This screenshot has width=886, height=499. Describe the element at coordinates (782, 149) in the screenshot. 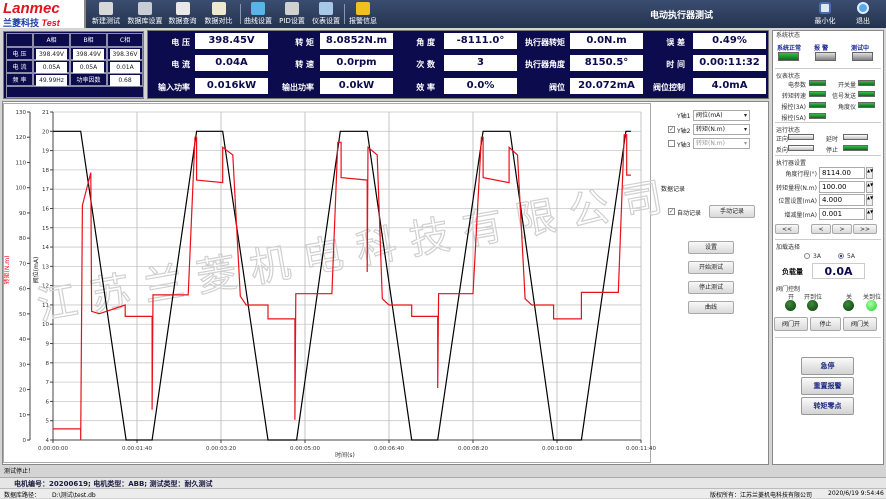

I see `run-label: 反向` at that location.